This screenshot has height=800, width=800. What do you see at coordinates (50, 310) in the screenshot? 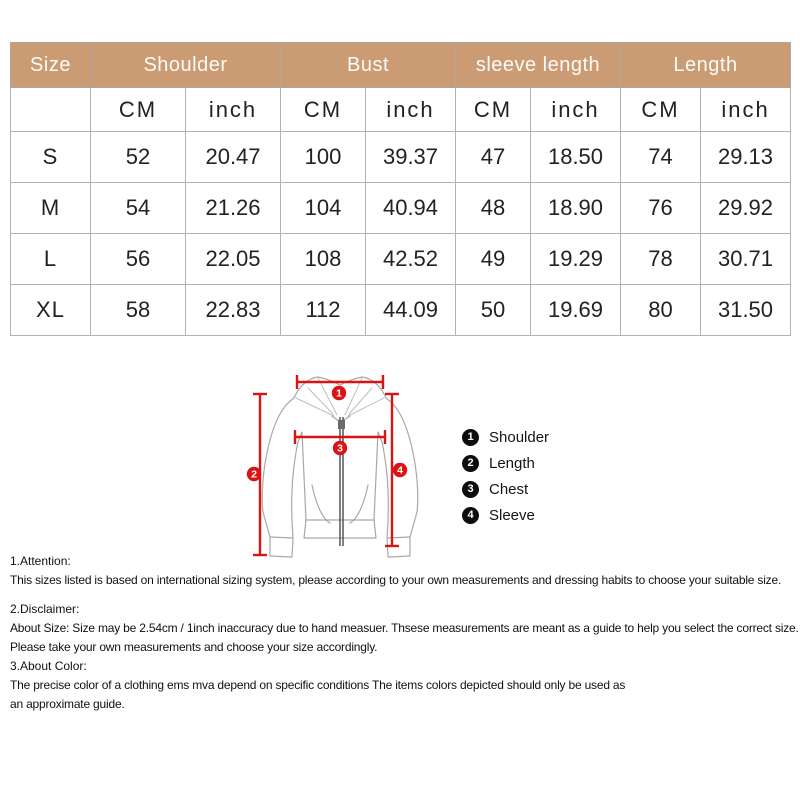
I see `size-label: XL` at bounding box center [50, 310].